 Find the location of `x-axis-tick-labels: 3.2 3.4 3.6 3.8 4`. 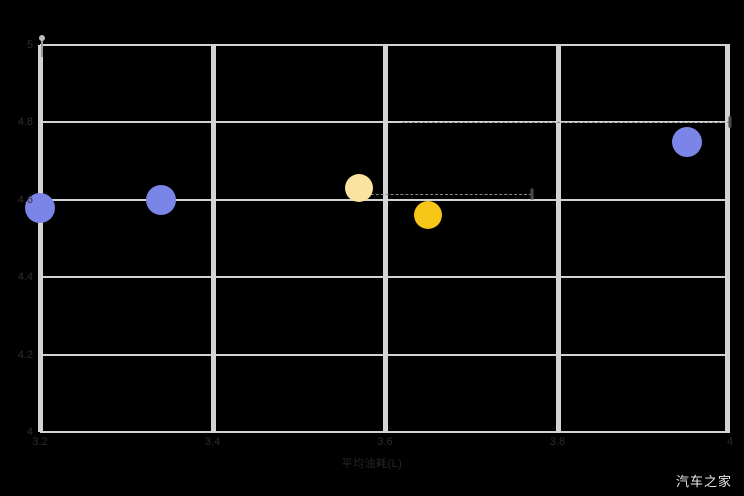

x-axis-tick-labels: 3.2 3.4 3.6 3.8 4 is located at coordinates (383, 444).